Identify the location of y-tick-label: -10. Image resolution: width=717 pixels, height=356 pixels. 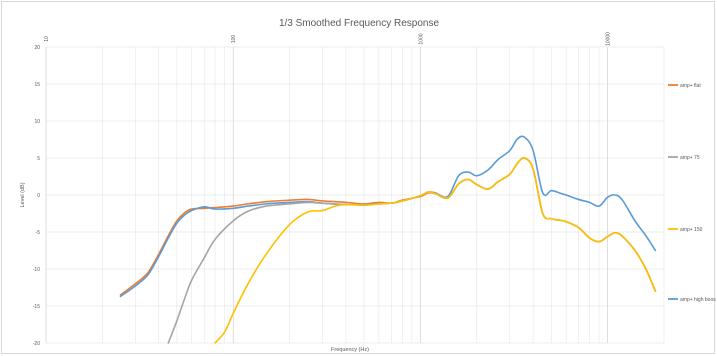
(36, 270).